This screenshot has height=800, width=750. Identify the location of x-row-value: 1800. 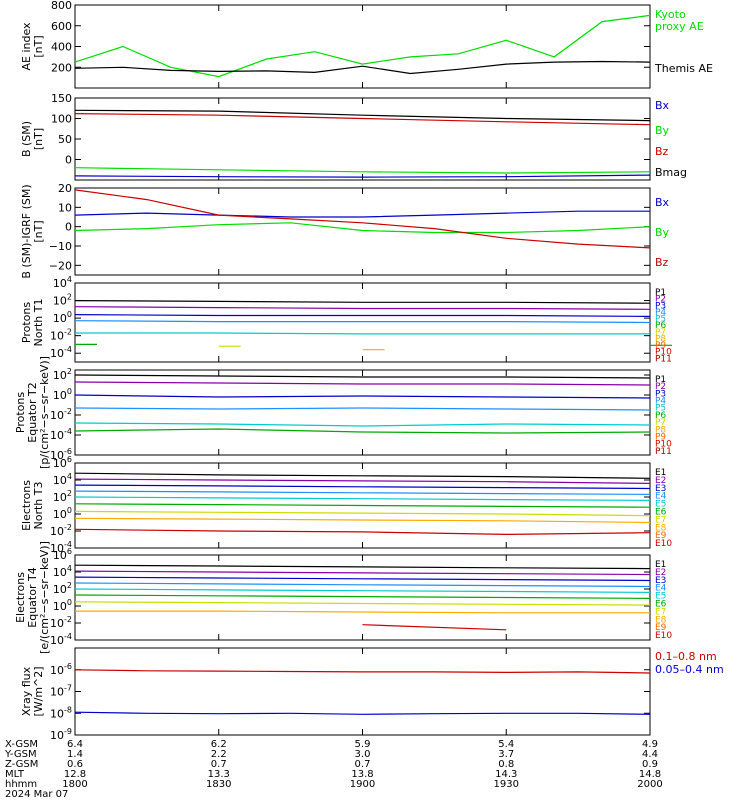
(74, 784).